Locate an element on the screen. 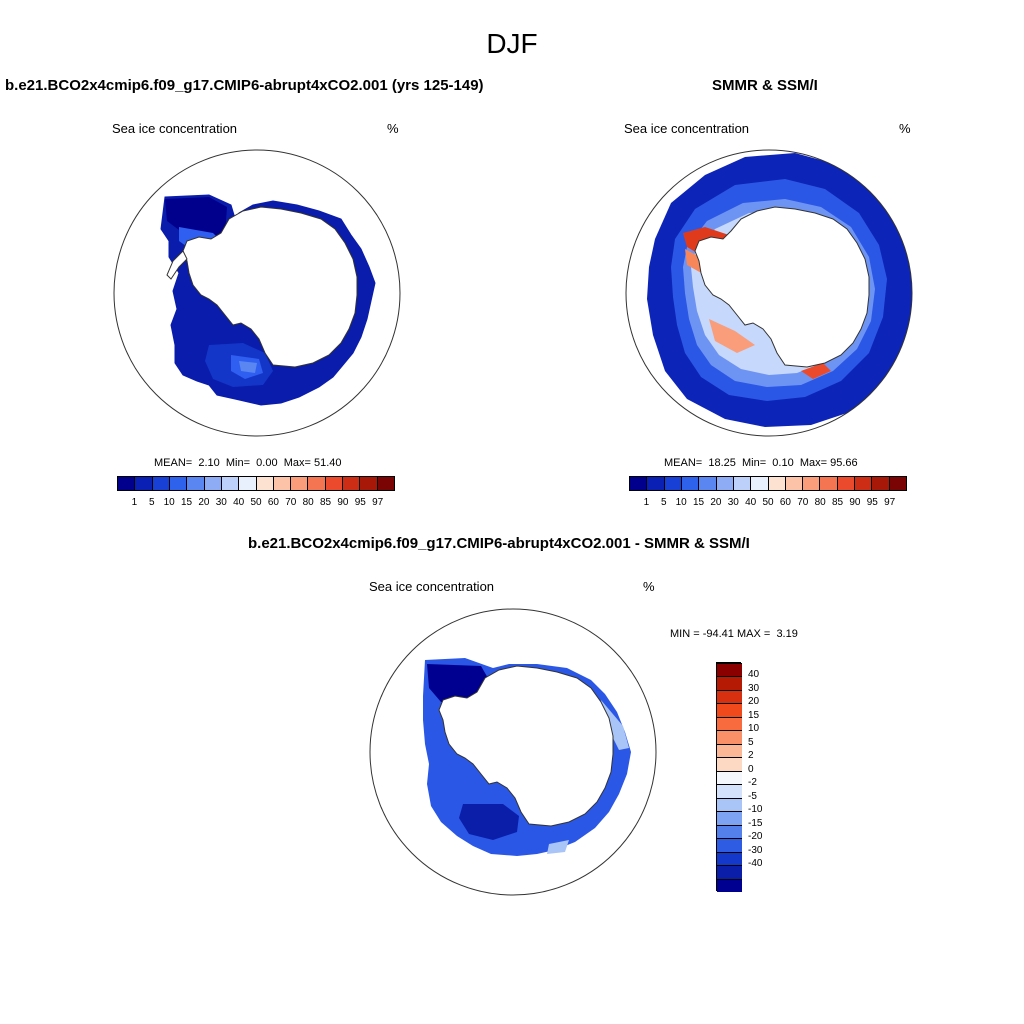 This screenshot has height=1024, width=1024. model-max-value: 51.40 is located at coordinates (328, 463).